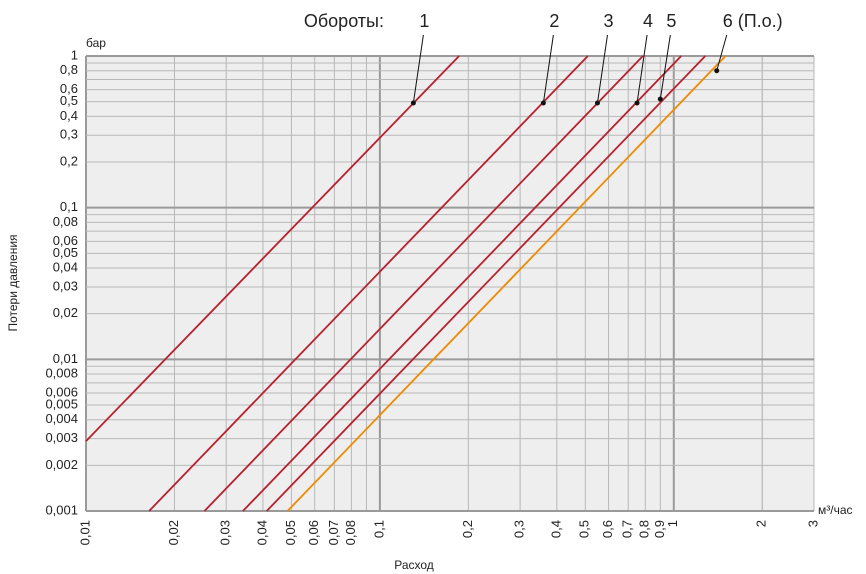  I want to click on x-tick-label: 0,2, so click(467, 529).